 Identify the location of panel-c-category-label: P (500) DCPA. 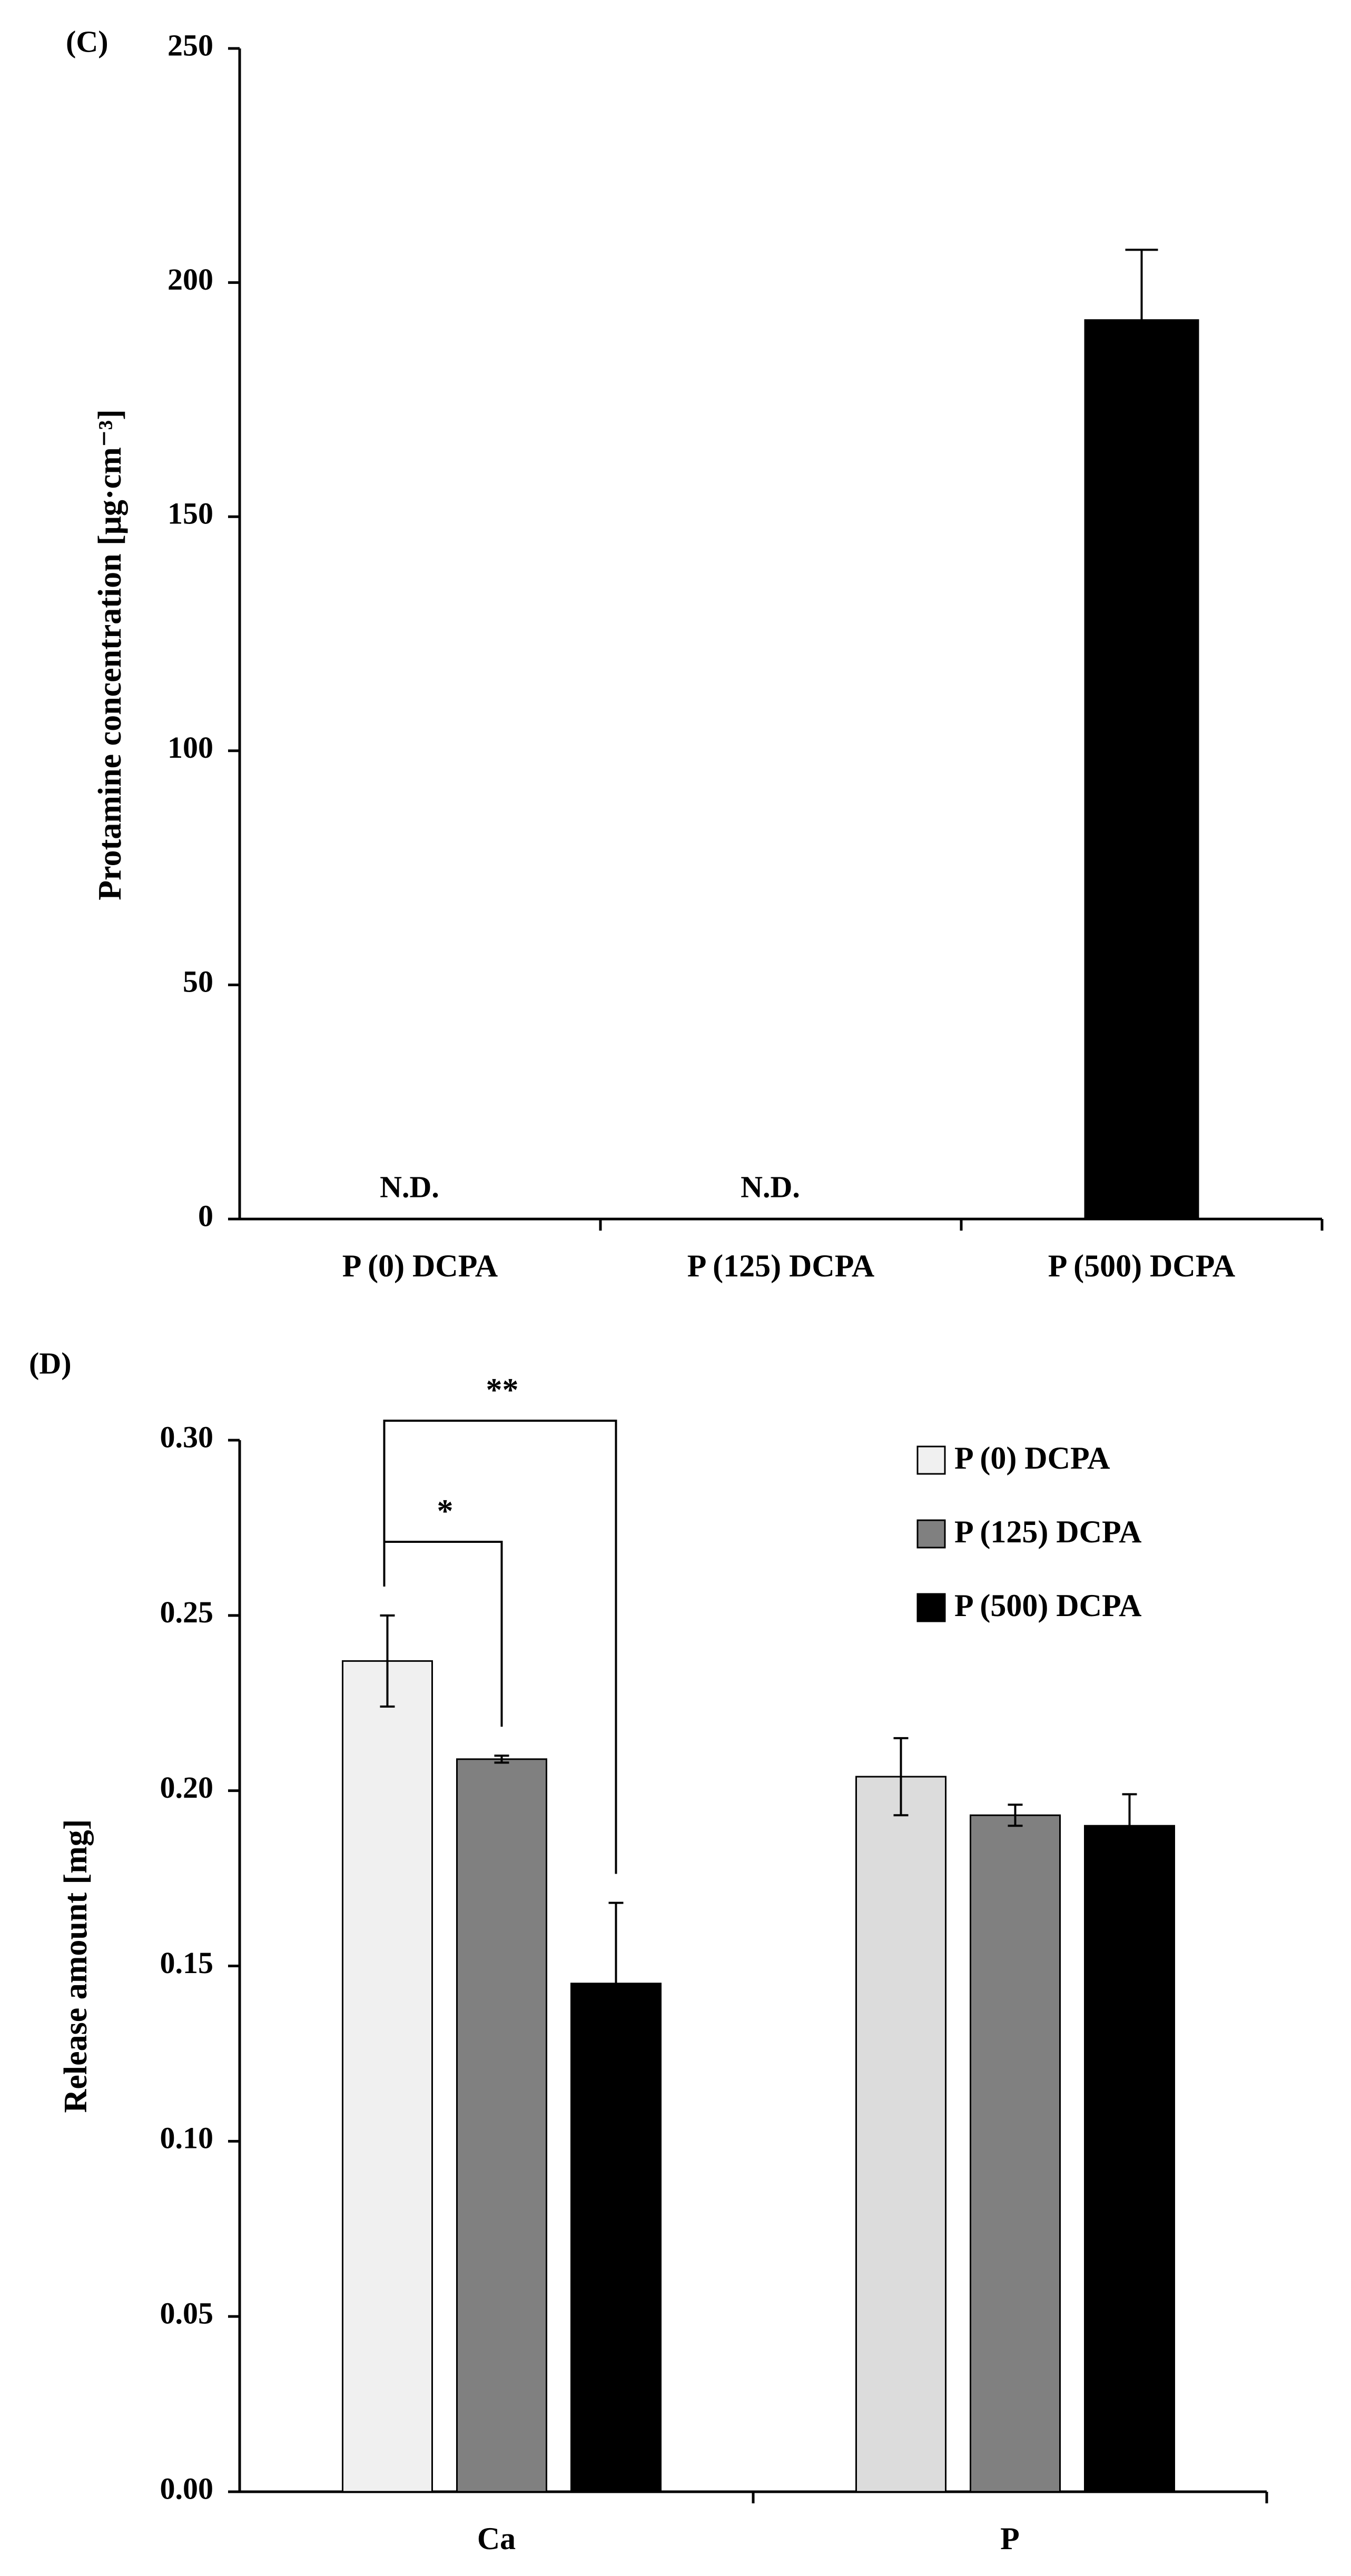
(1142, 1266).